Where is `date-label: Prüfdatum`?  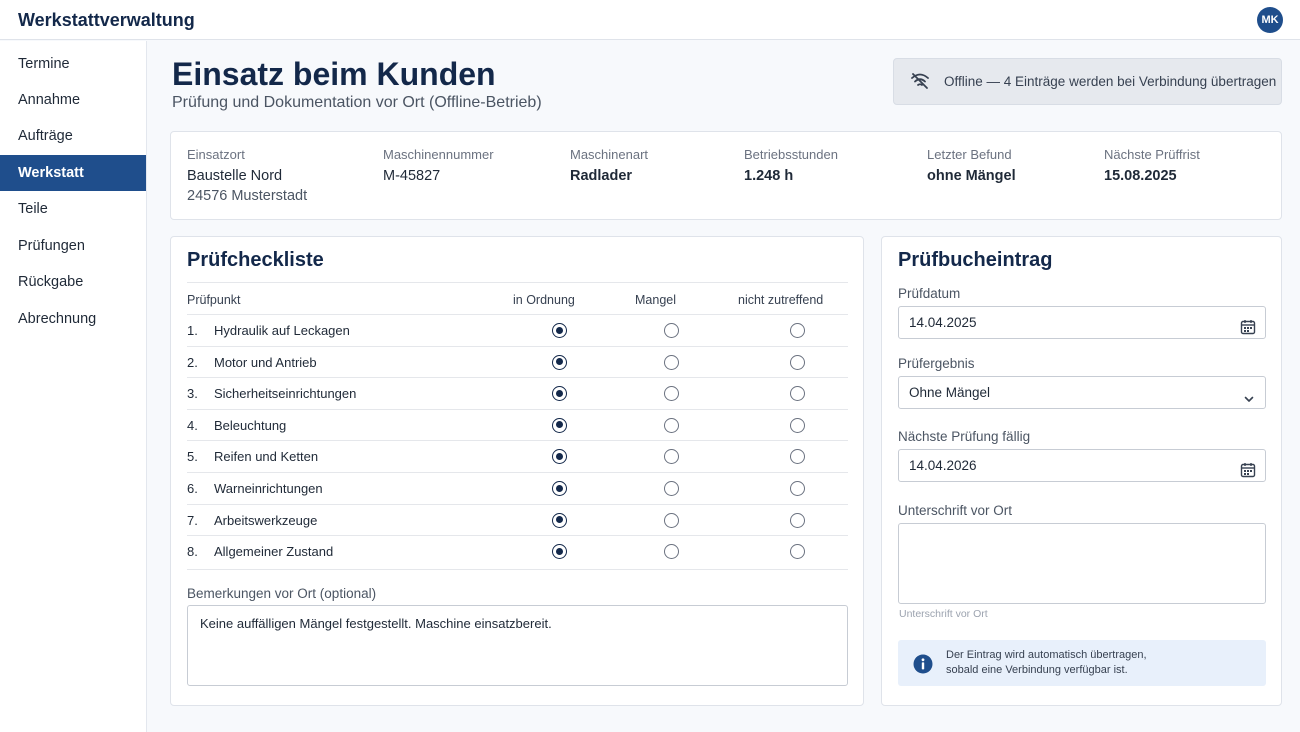
date-label: Prüfdatum is located at coordinates (929, 293).